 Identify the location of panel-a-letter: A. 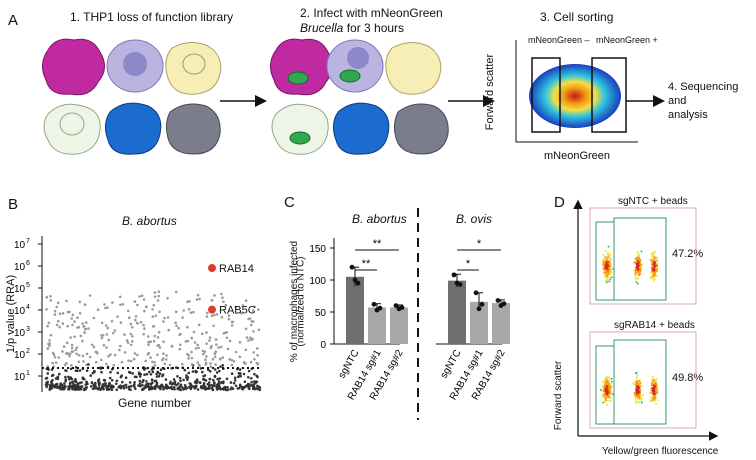
(13, 20).